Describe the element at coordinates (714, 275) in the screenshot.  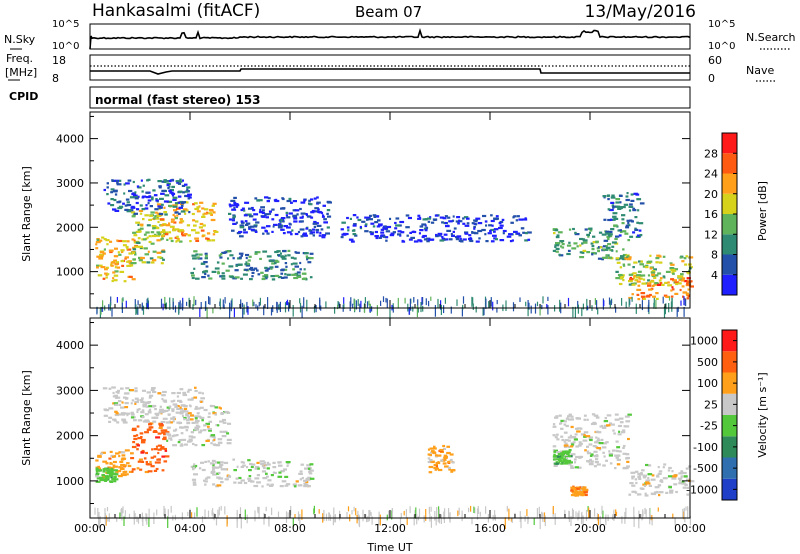
I see `colorbar-tick-label: 4` at that location.